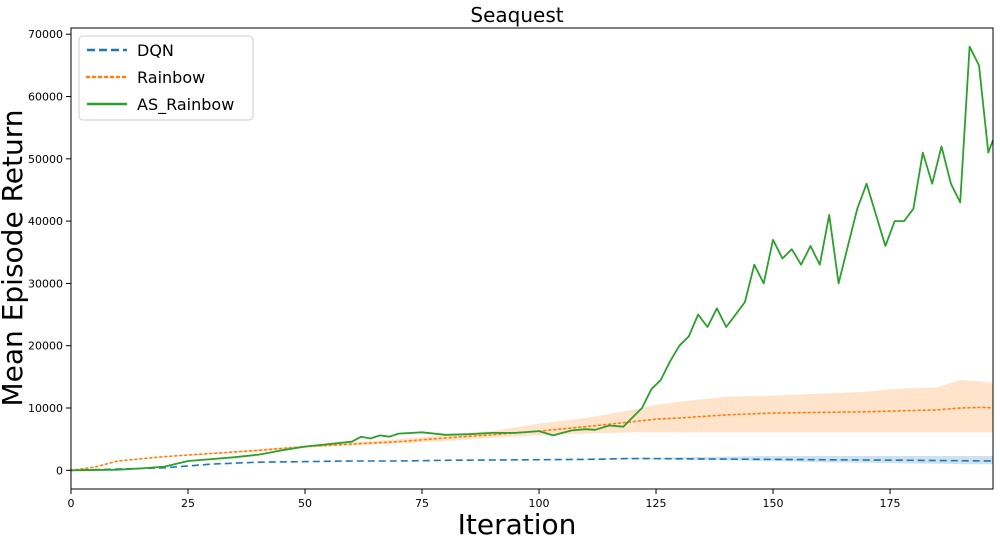 The height and width of the screenshot is (537, 1000). I want to click on x-tick-label: 0, so click(71, 503).